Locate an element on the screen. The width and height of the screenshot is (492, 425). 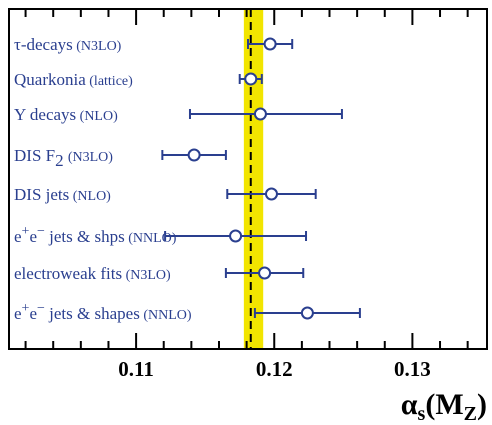
tick-label: 0.12 is located at coordinates (274, 369).